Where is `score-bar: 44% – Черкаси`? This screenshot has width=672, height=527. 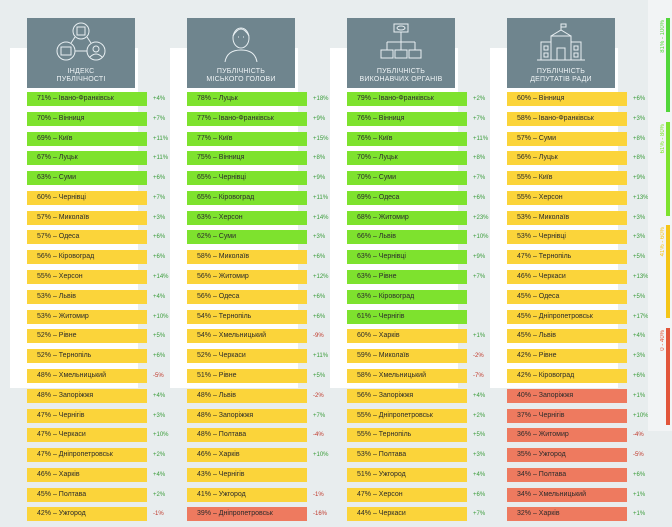
score-bar: 44% – Черкаси is located at coordinates (407, 514).